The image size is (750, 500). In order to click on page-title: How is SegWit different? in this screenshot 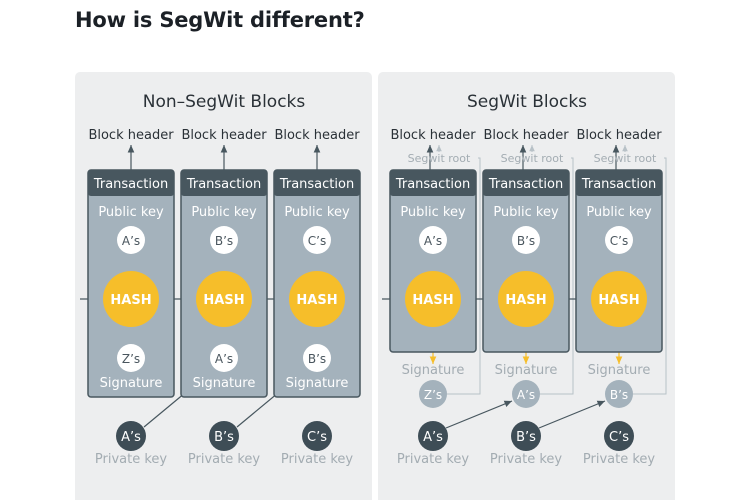, I will do `click(220, 20)`.